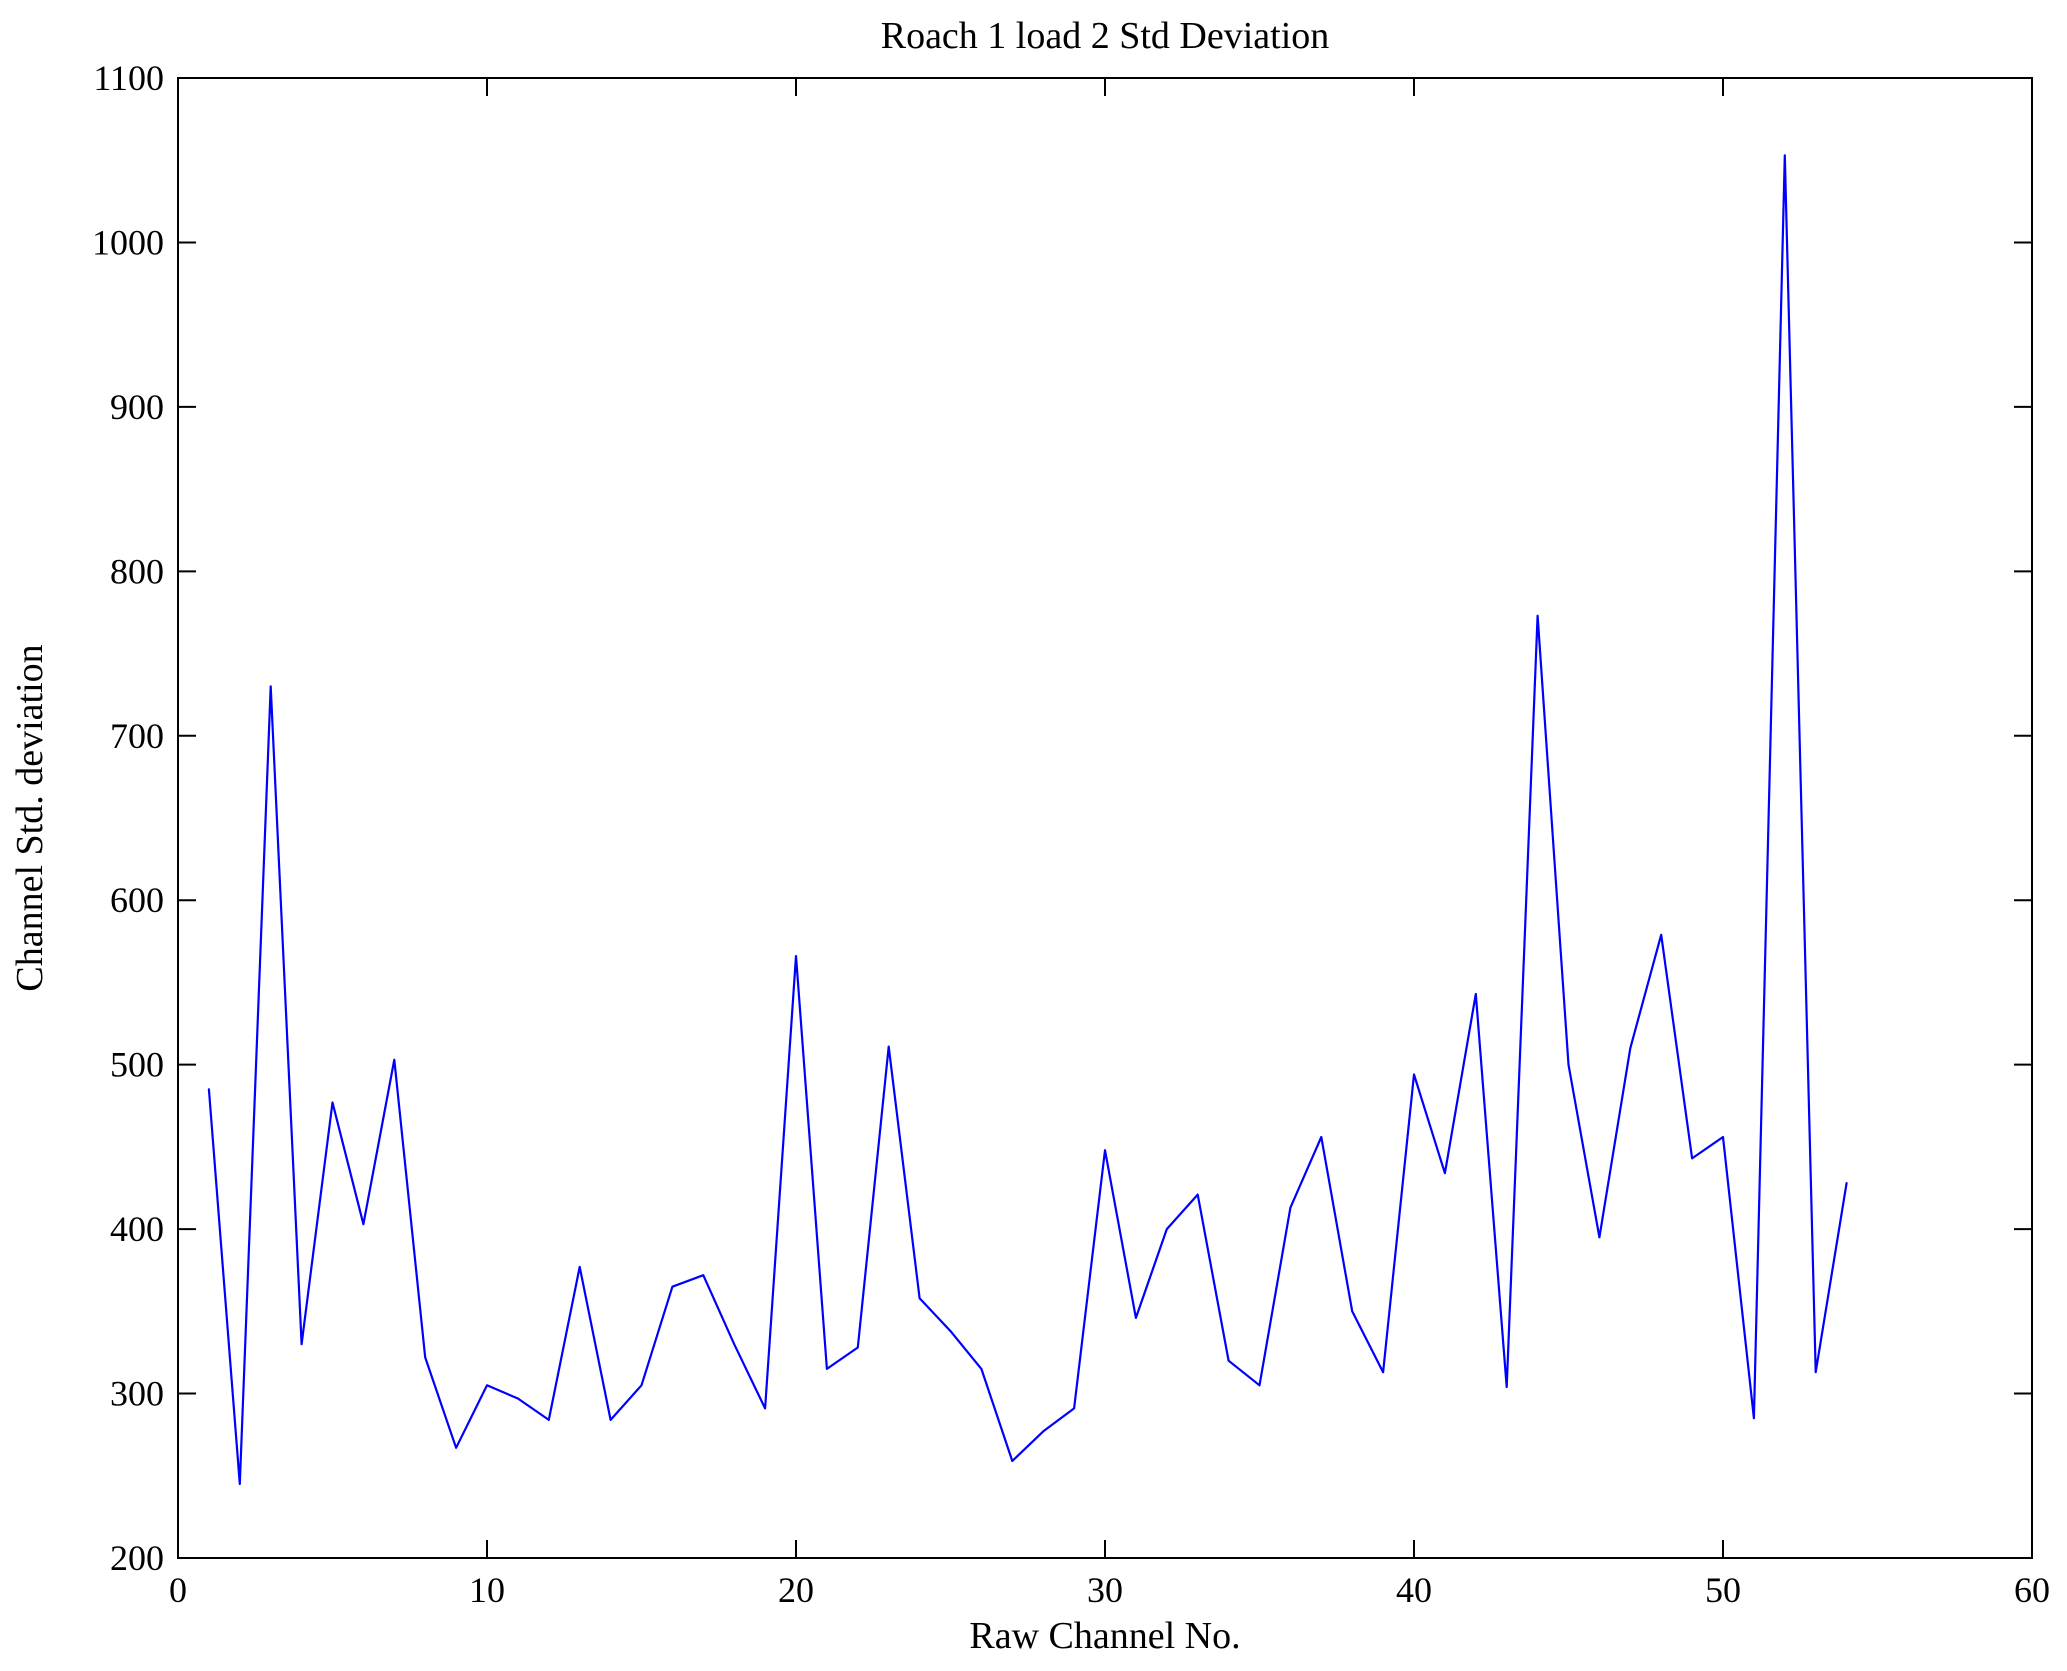 This screenshot has width=2067, height=1671. What do you see at coordinates (1723, 1590) in the screenshot?
I see `x-tick-label: 50` at bounding box center [1723, 1590].